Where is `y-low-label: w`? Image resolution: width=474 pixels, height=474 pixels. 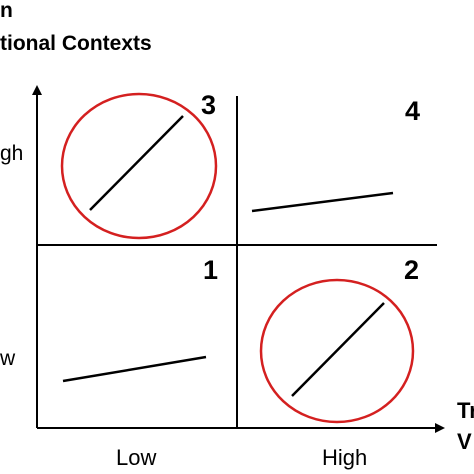
y-low-label: w is located at coordinates (8, 358).